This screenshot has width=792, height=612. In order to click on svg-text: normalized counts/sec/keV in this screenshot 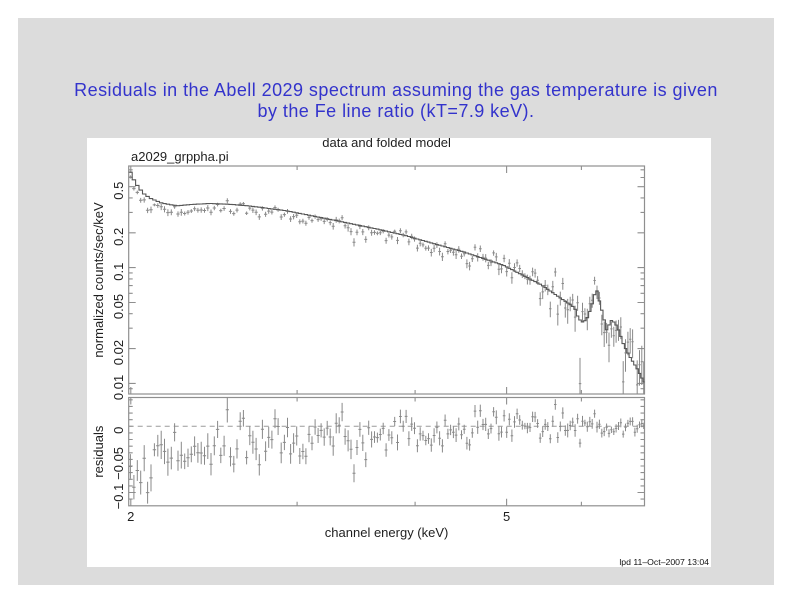, I will do `click(98, 280)`.